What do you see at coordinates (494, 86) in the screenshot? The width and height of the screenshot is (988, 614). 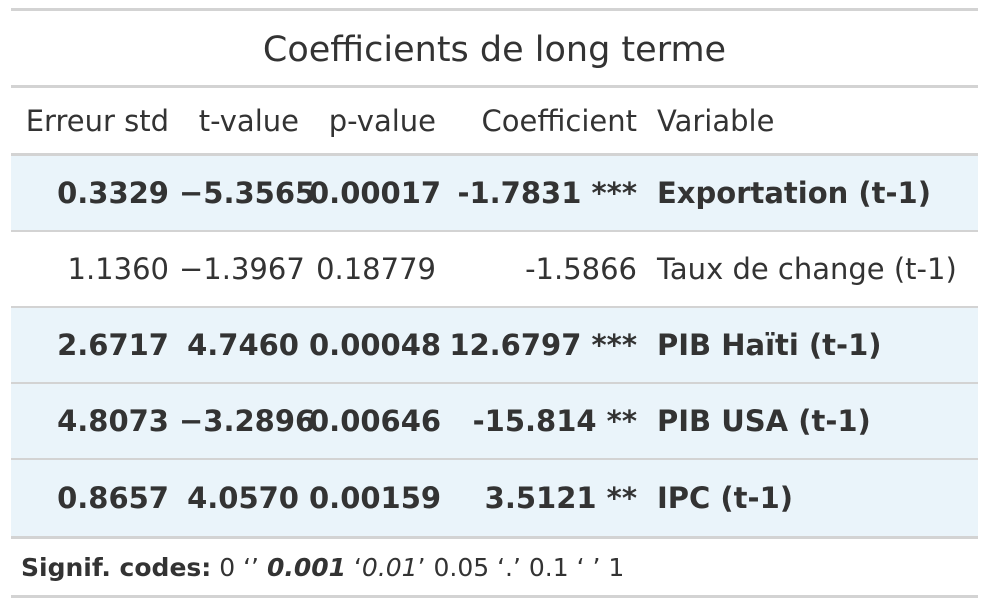 I see `title-rule` at bounding box center [494, 86].